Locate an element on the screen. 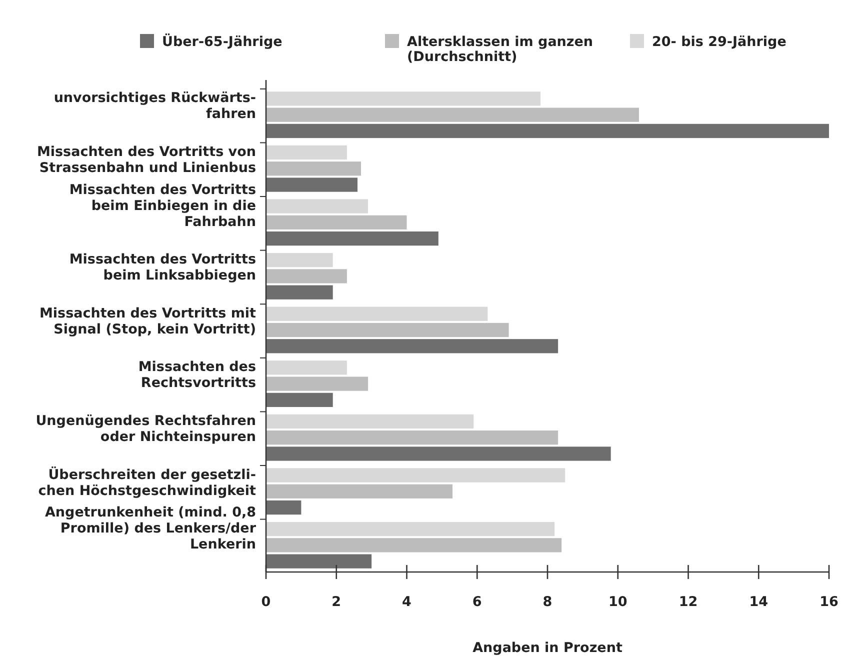 This screenshot has width=860, height=670. legend-label: 20- bis 29-Jährige is located at coordinates (719, 42).